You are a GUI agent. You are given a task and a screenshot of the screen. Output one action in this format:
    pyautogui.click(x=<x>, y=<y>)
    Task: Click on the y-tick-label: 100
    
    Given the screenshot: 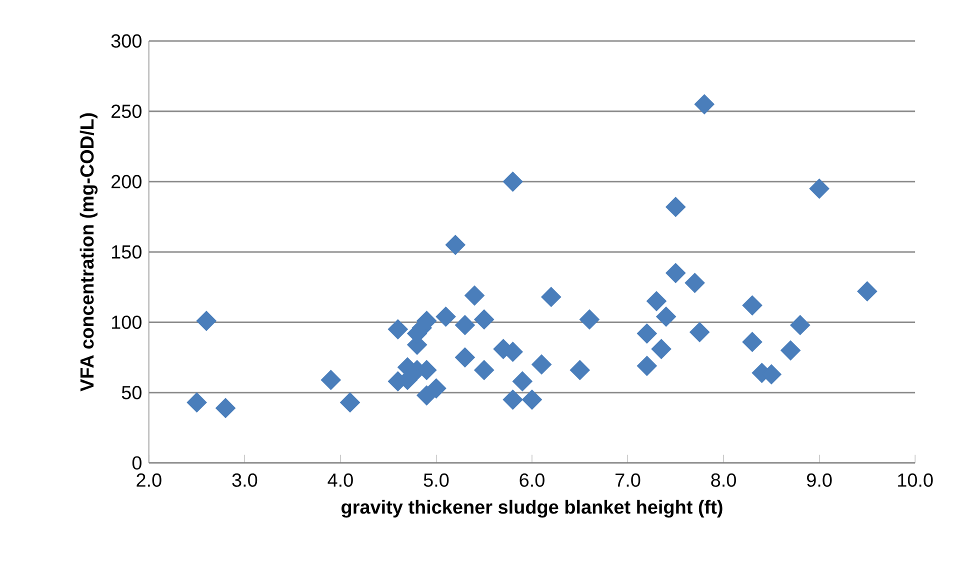 What is the action you would take?
    pyautogui.click(x=127, y=322)
    